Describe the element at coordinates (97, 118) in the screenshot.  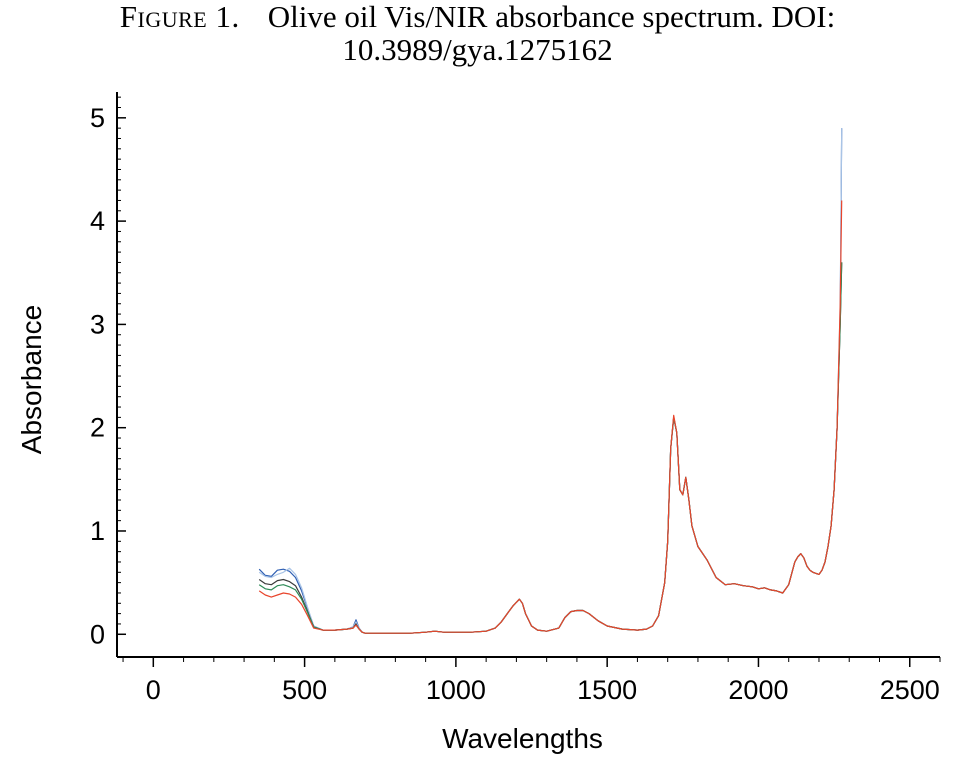
I see `y-tick-label: 5` at that location.